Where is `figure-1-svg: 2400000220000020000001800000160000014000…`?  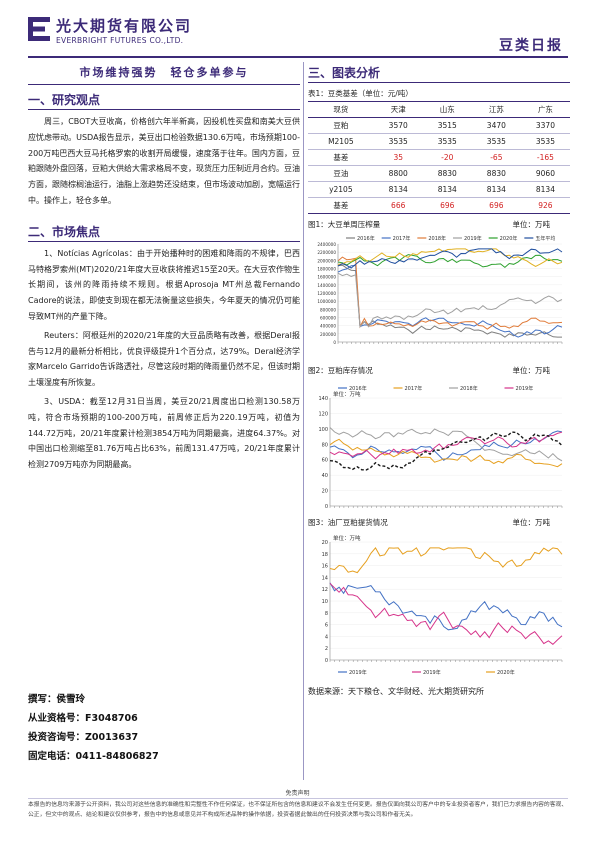
figure-1-svg: 2400000220000020000001800000160000014000… is located at coordinates (439, 298).